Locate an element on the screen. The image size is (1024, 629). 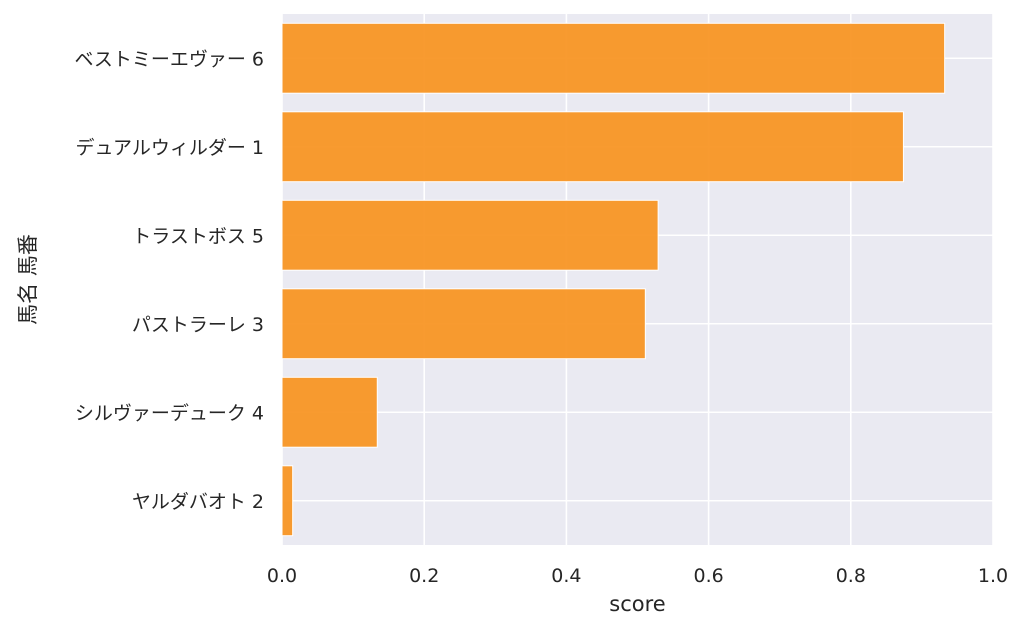
y-tick-label: ベストミーエヴァー 6 is located at coordinates (169, 59).